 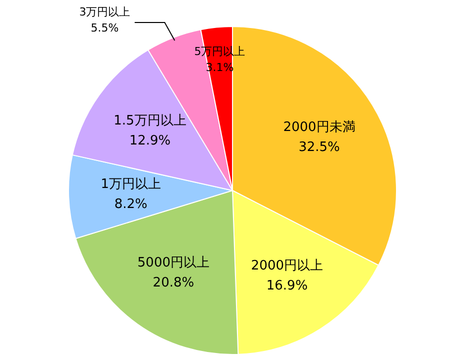 I want to click on slice-label: 2000円以上, so click(x=287, y=266).